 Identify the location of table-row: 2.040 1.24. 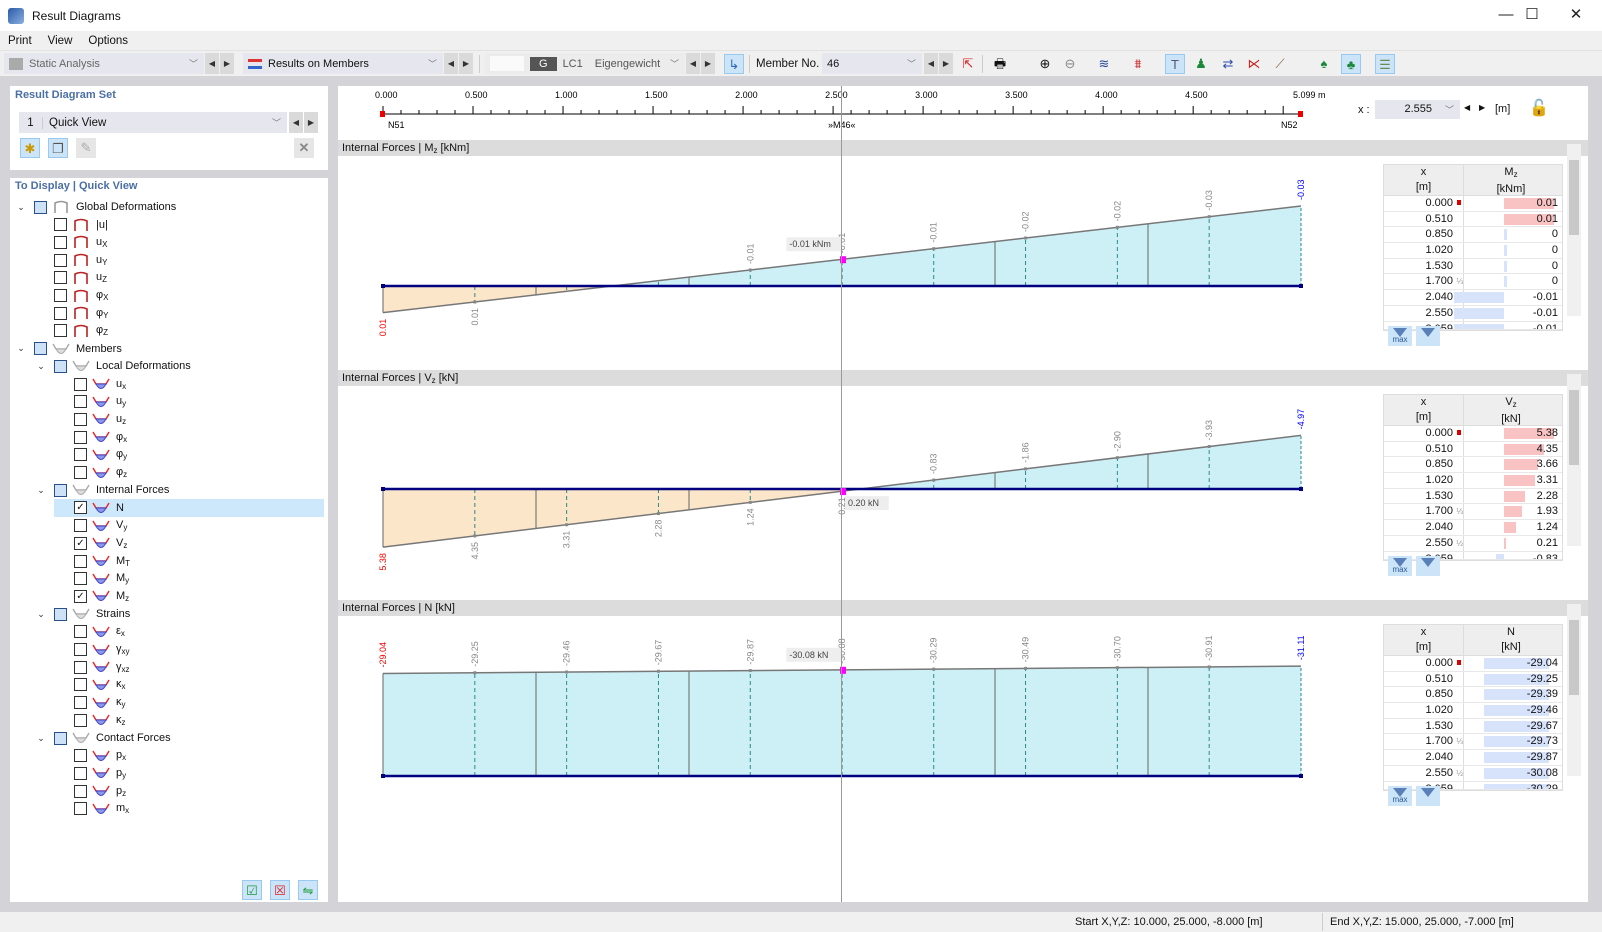
(1473, 528).